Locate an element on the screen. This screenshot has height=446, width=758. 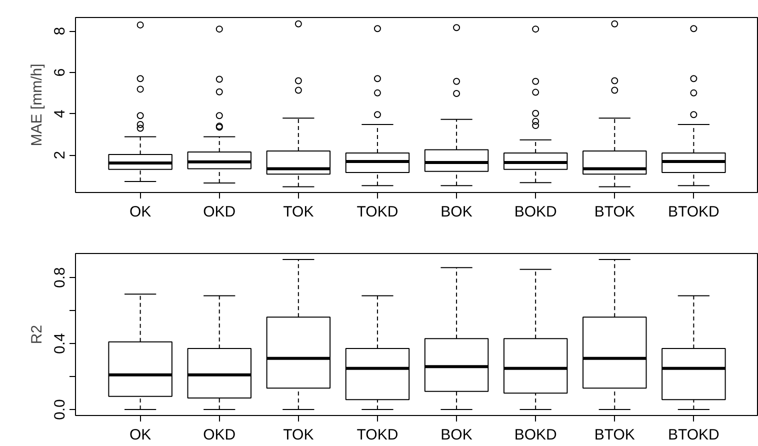
y-tick-label: 0.8 is located at coordinates (60, 277).